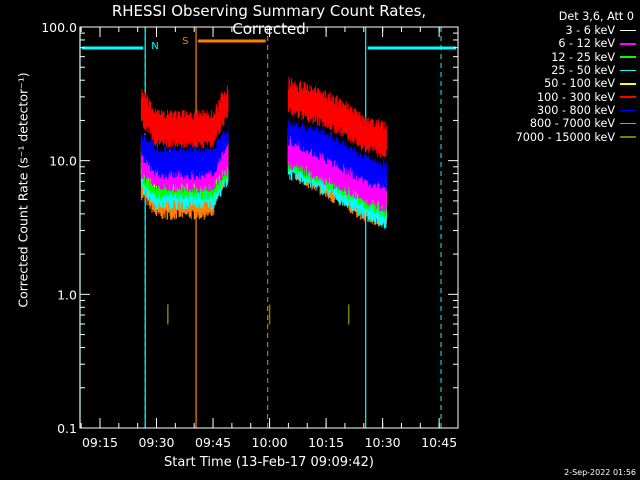  Describe the element at coordinates (439, 442) in the screenshot. I see `x-tick-label: 10:45` at that location.